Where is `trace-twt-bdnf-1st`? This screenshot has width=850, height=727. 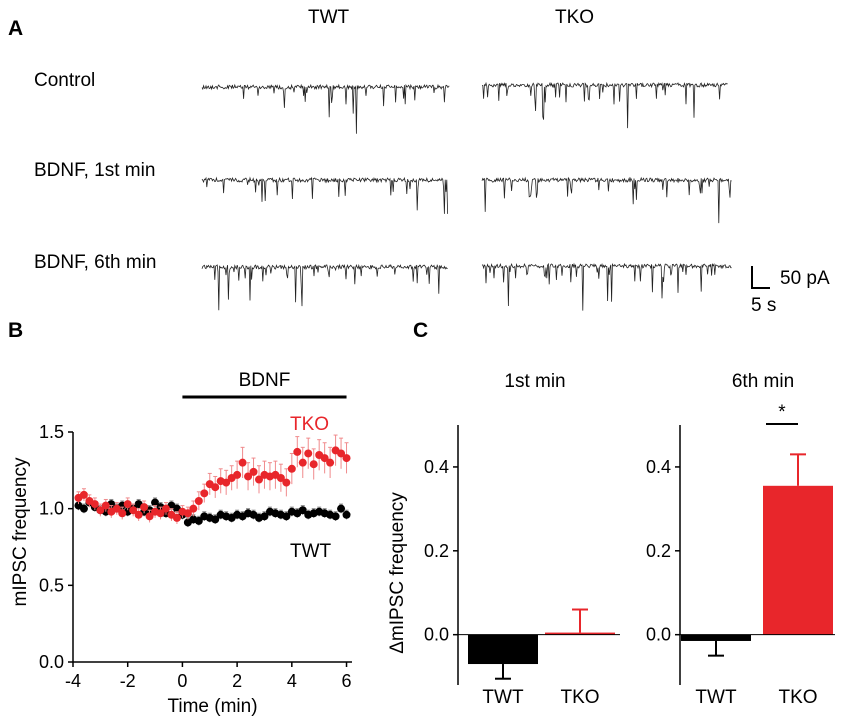
trace-twt-bdnf-1st is located at coordinates (324, 195).